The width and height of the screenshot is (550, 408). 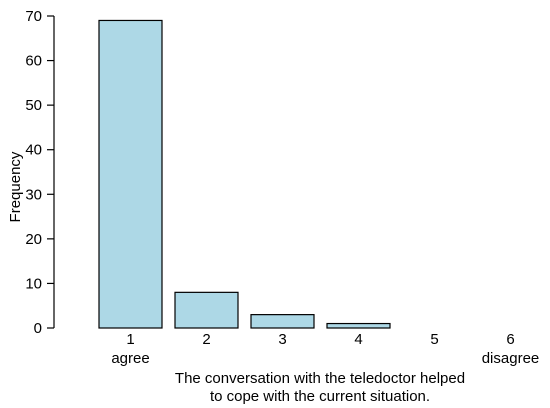 I want to click on x-axis-title-line-2: to cope with the current situation., so click(x=320, y=396).